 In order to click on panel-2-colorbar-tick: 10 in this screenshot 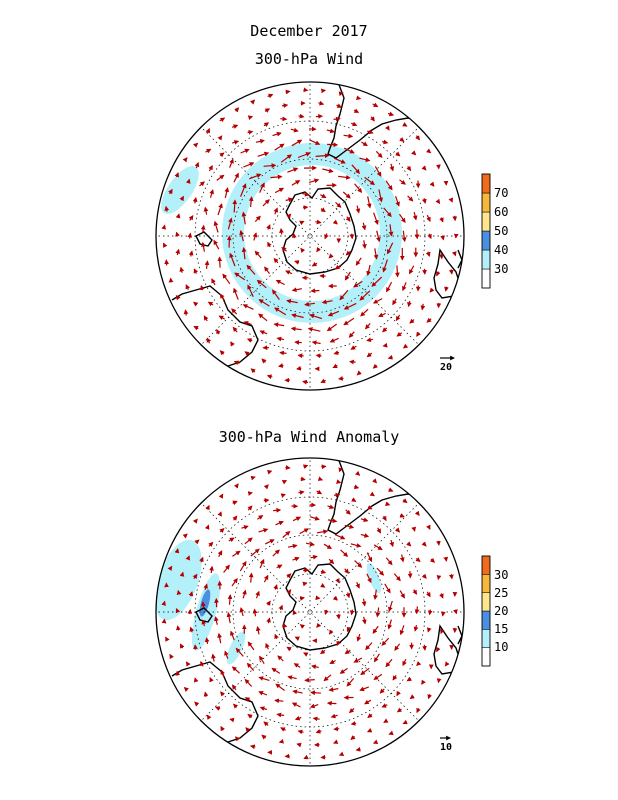, I will do `click(501, 647)`.